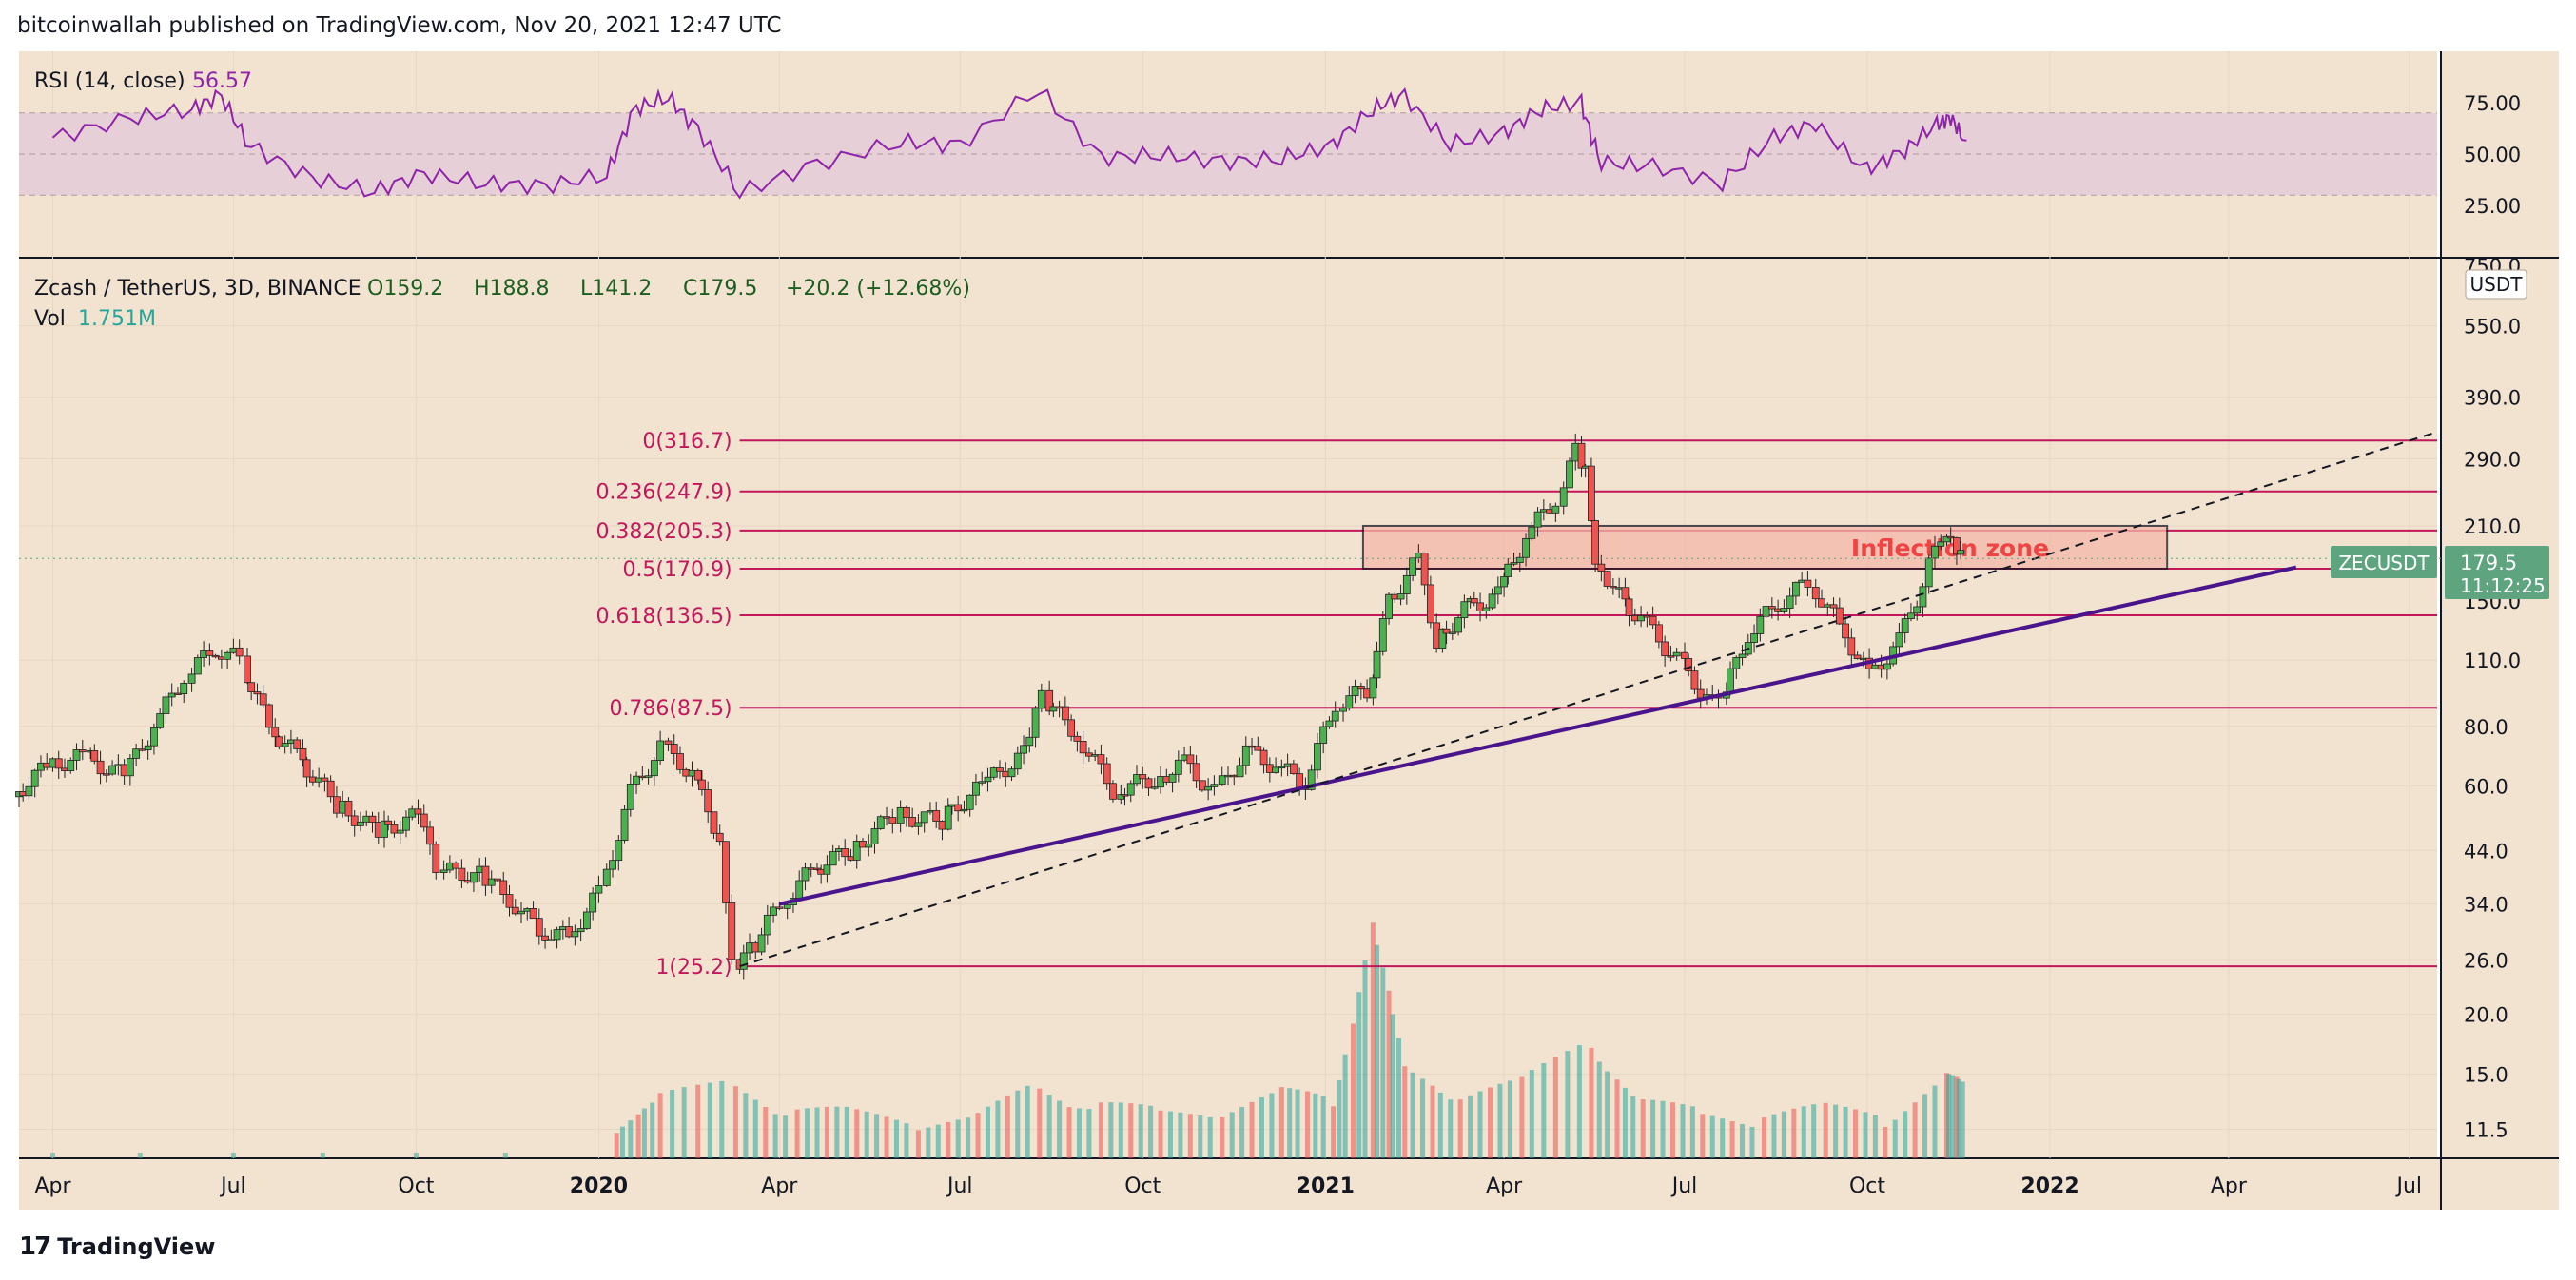  Describe the element at coordinates (677, 570) in the screenshot. I see `fib-level-label: 0.5(170.9)` at that location.